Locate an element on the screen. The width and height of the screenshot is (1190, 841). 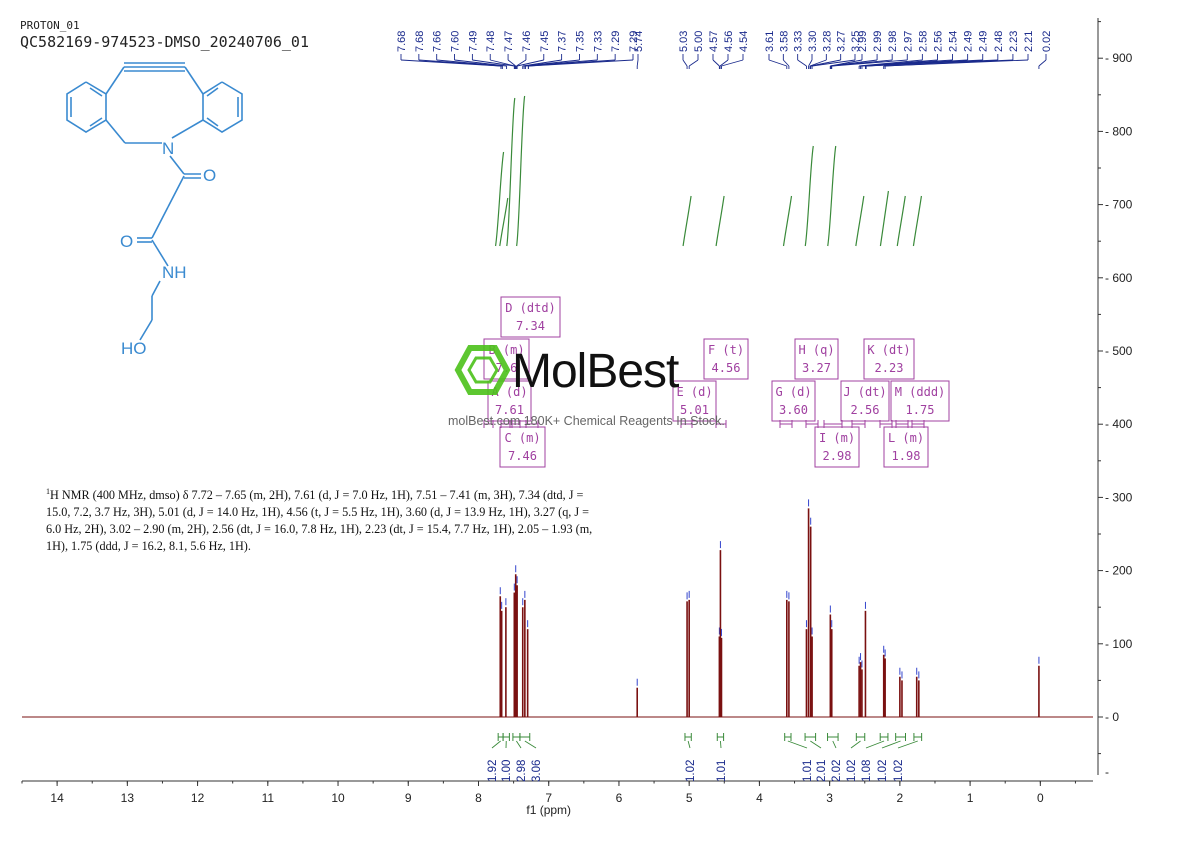
atom-label-n: N is located at coordinates (168, 148).